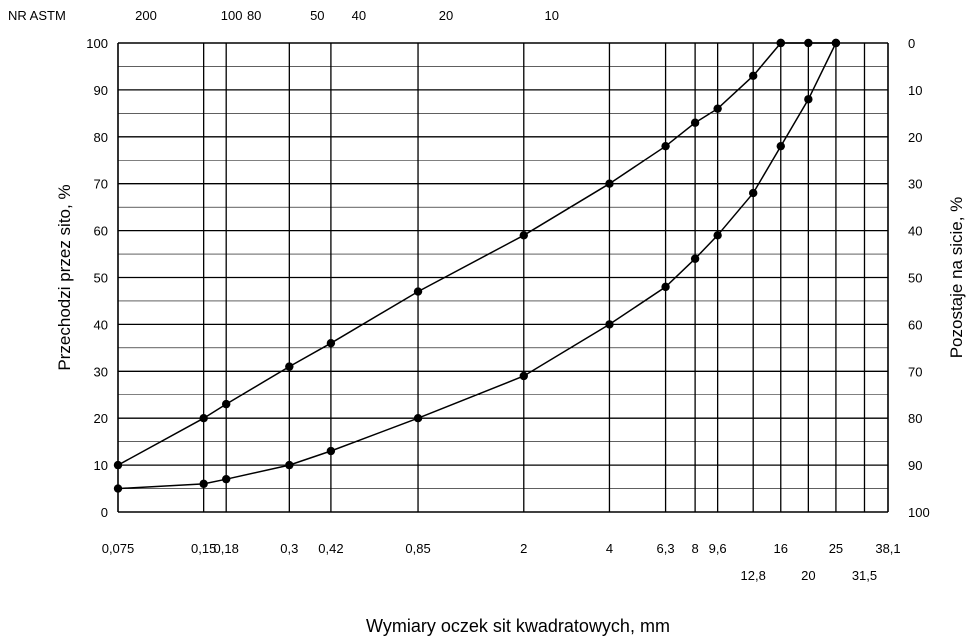 Image resolution: width=968 pixels, height=639 pixels. I want to click on y-tick-left: 40, so click(101, 324).